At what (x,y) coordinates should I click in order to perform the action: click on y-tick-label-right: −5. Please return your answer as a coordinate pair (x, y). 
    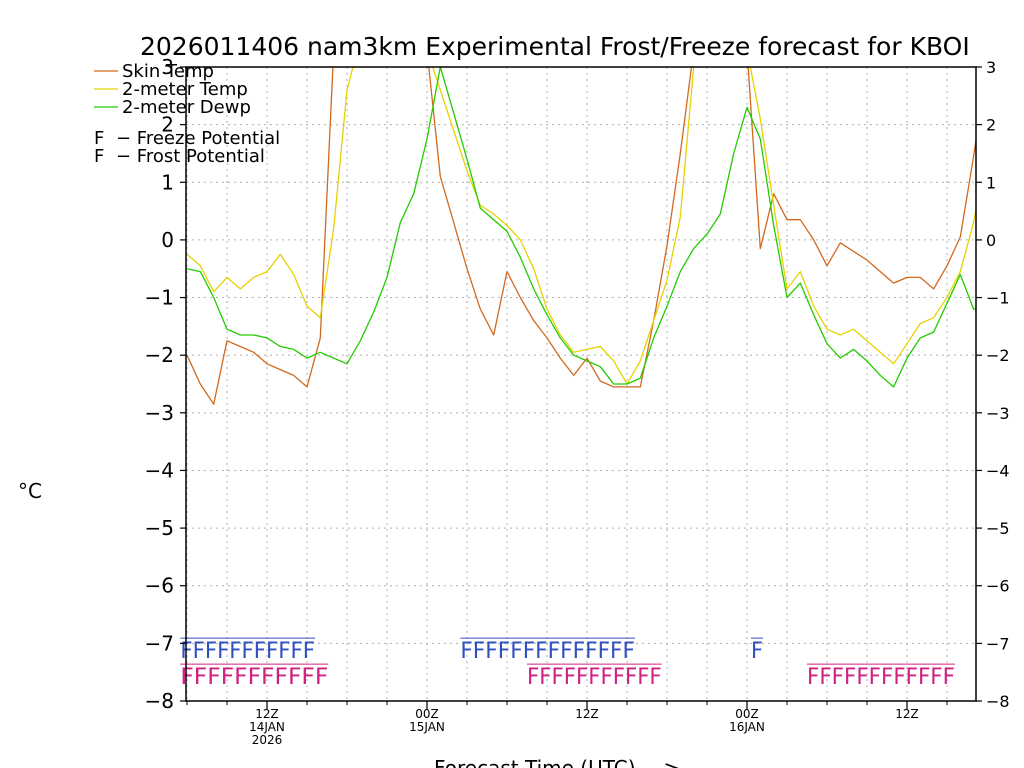
    Looking at the image, I should click on (998, 528).